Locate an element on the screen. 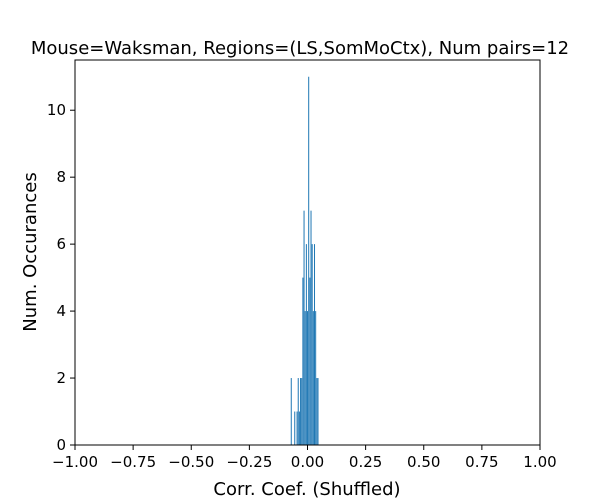  y-tick-label: 0 is located at coordinates (61, 445).